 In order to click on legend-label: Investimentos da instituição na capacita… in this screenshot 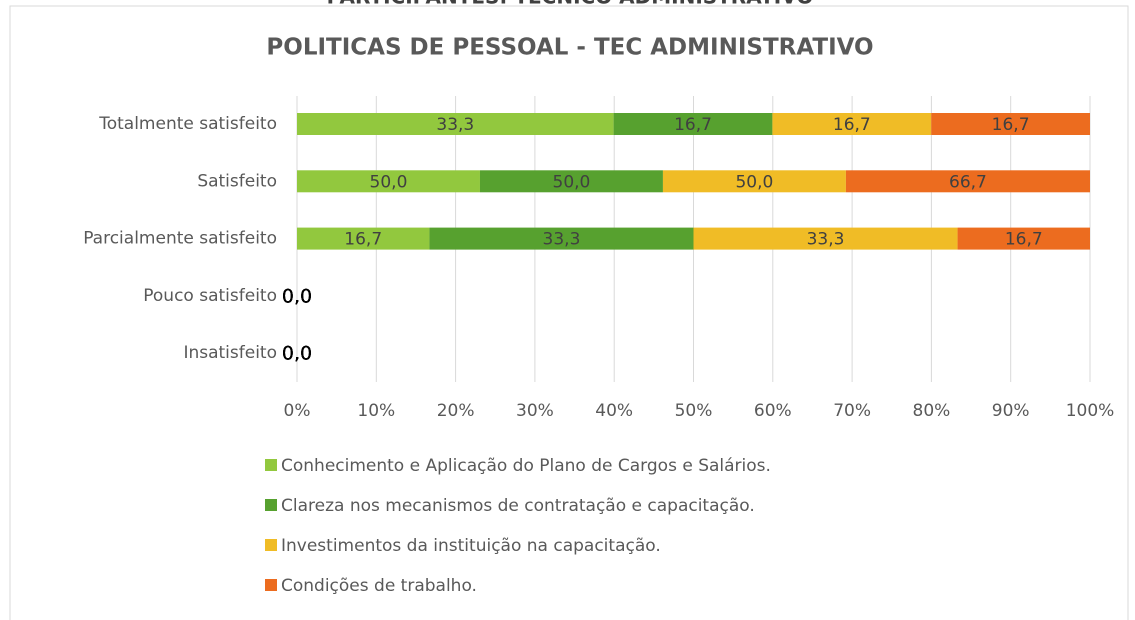, I will do `click(471, 546)`.